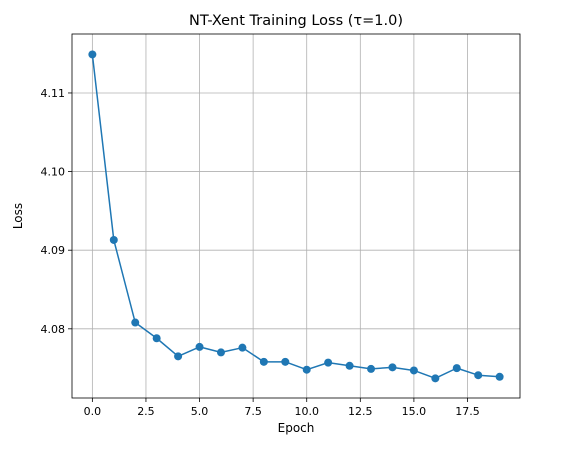  Describe the element at coordinates (18, 216) in the screenshot. I see `y-axis-label: Loss` at that location.